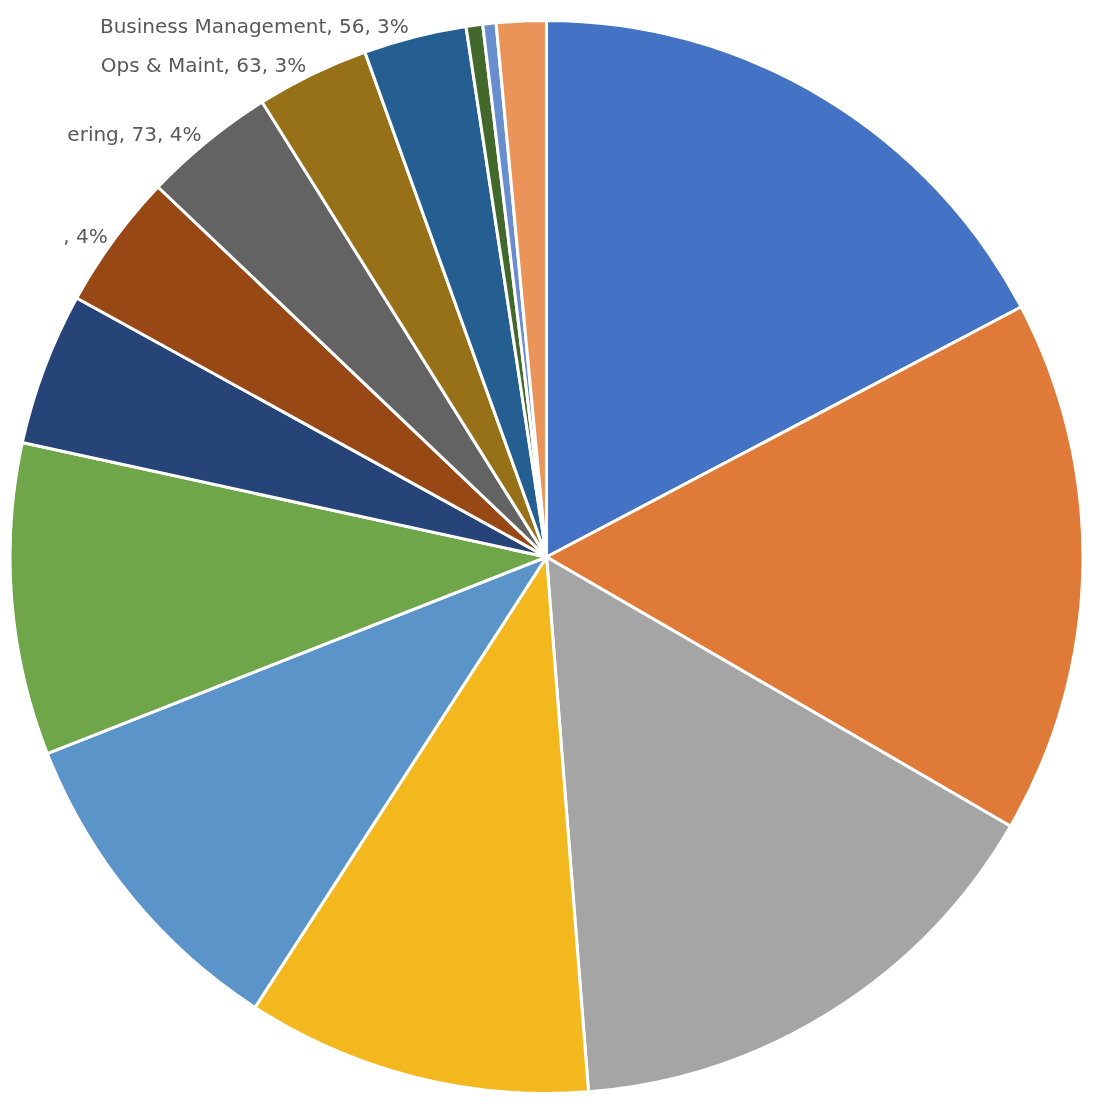 This screenshot has width=1093, height=1114. What do you see at coordinates (134, 134) in the screenshot?
I see `data-label: ering, 73, 4%` at bounding box center [134, 134].